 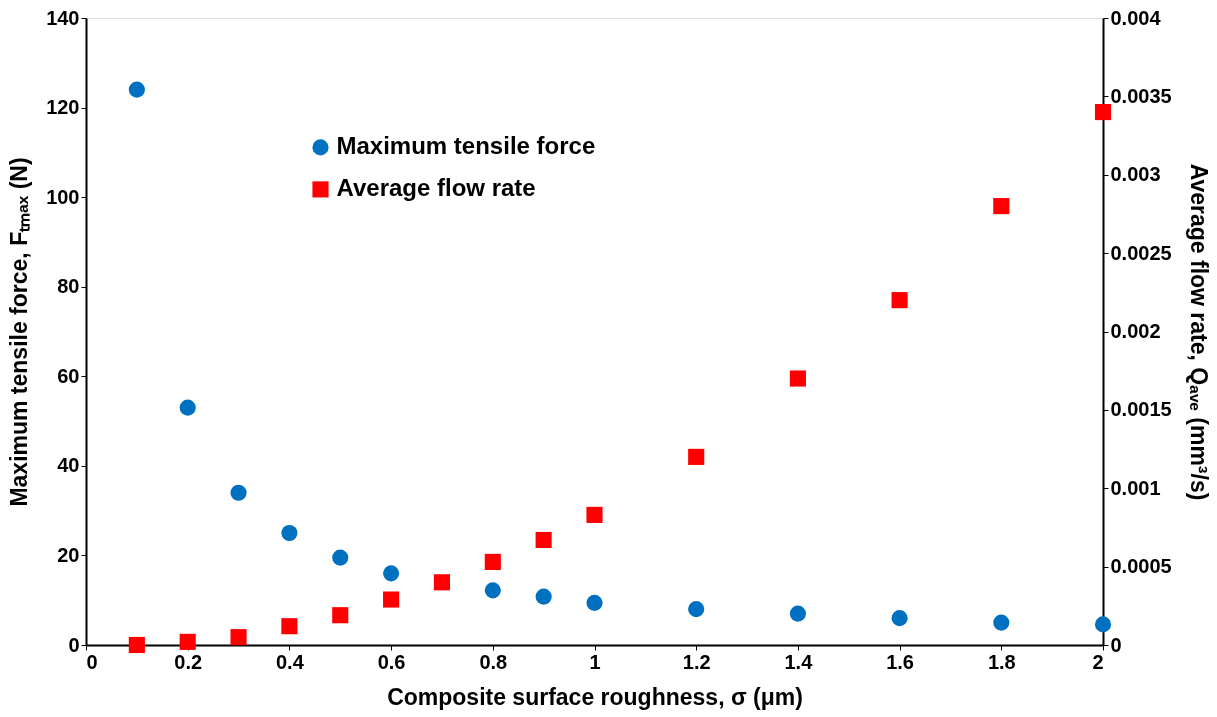 I want to click on y-tick-label: 0, so click(x=74, y=644).